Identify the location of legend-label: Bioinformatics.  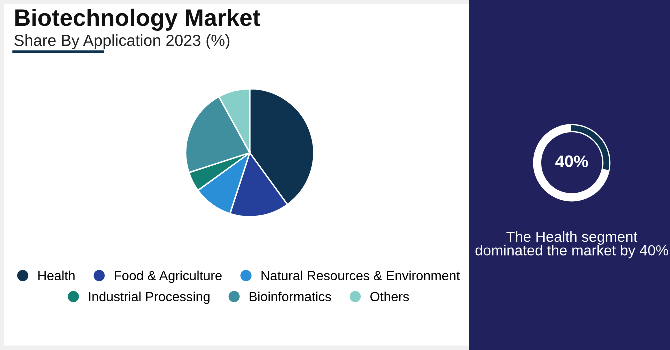
(291, 297).